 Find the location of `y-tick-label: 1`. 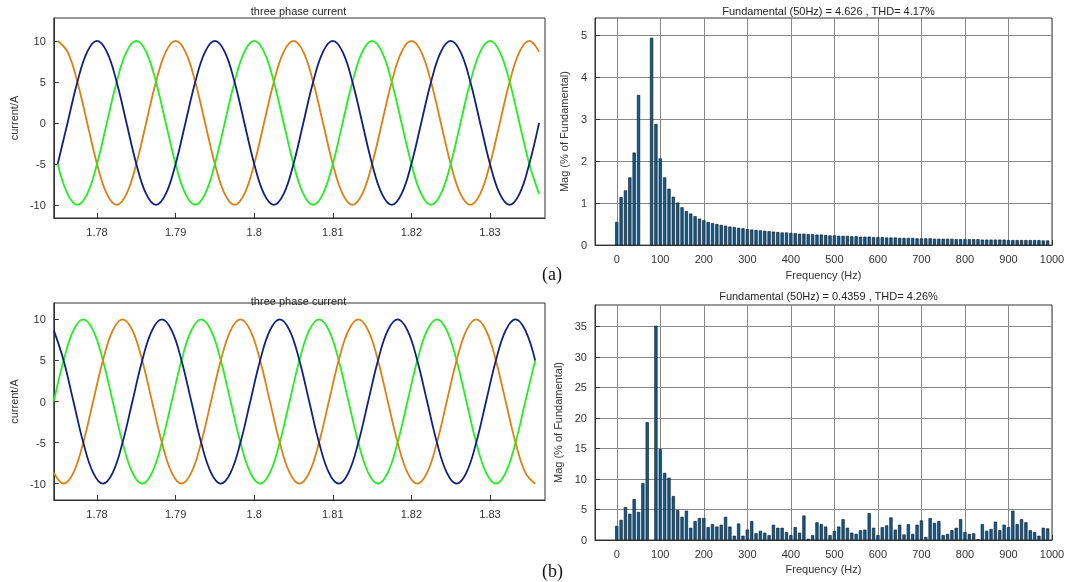

y-tick-label: 1 is located at coordinates (583, 203).